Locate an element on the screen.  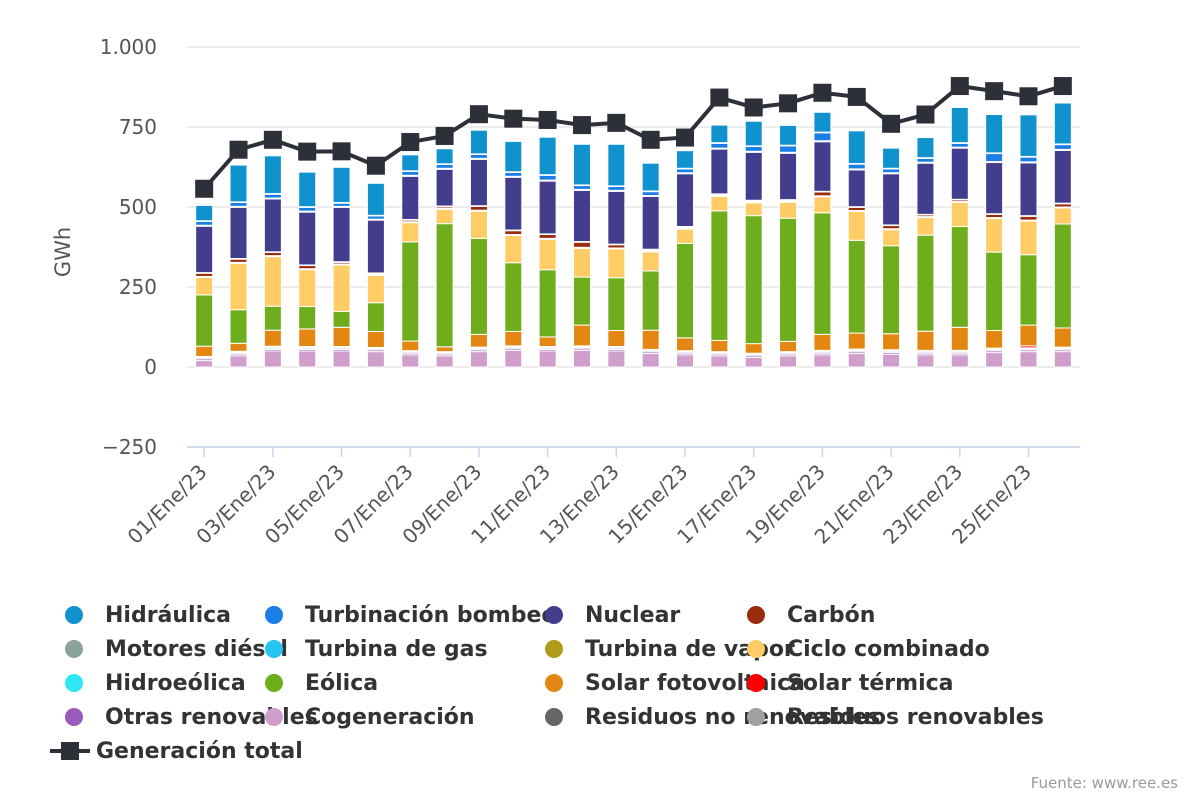
legend-item: Turbinación bombeo is located at coordinates (408, 615).